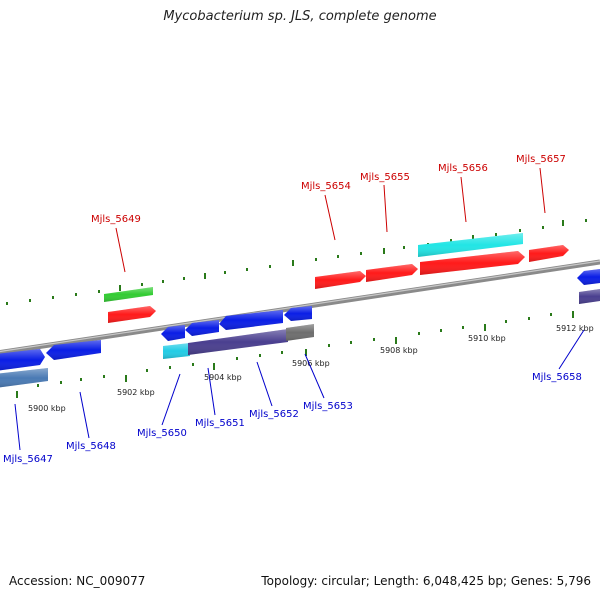 This screenshot has height=600, width=600. Describe the element at coordinates (399, 350) in the screenshot. I see `tick-label: 5908 kbp` at that location.